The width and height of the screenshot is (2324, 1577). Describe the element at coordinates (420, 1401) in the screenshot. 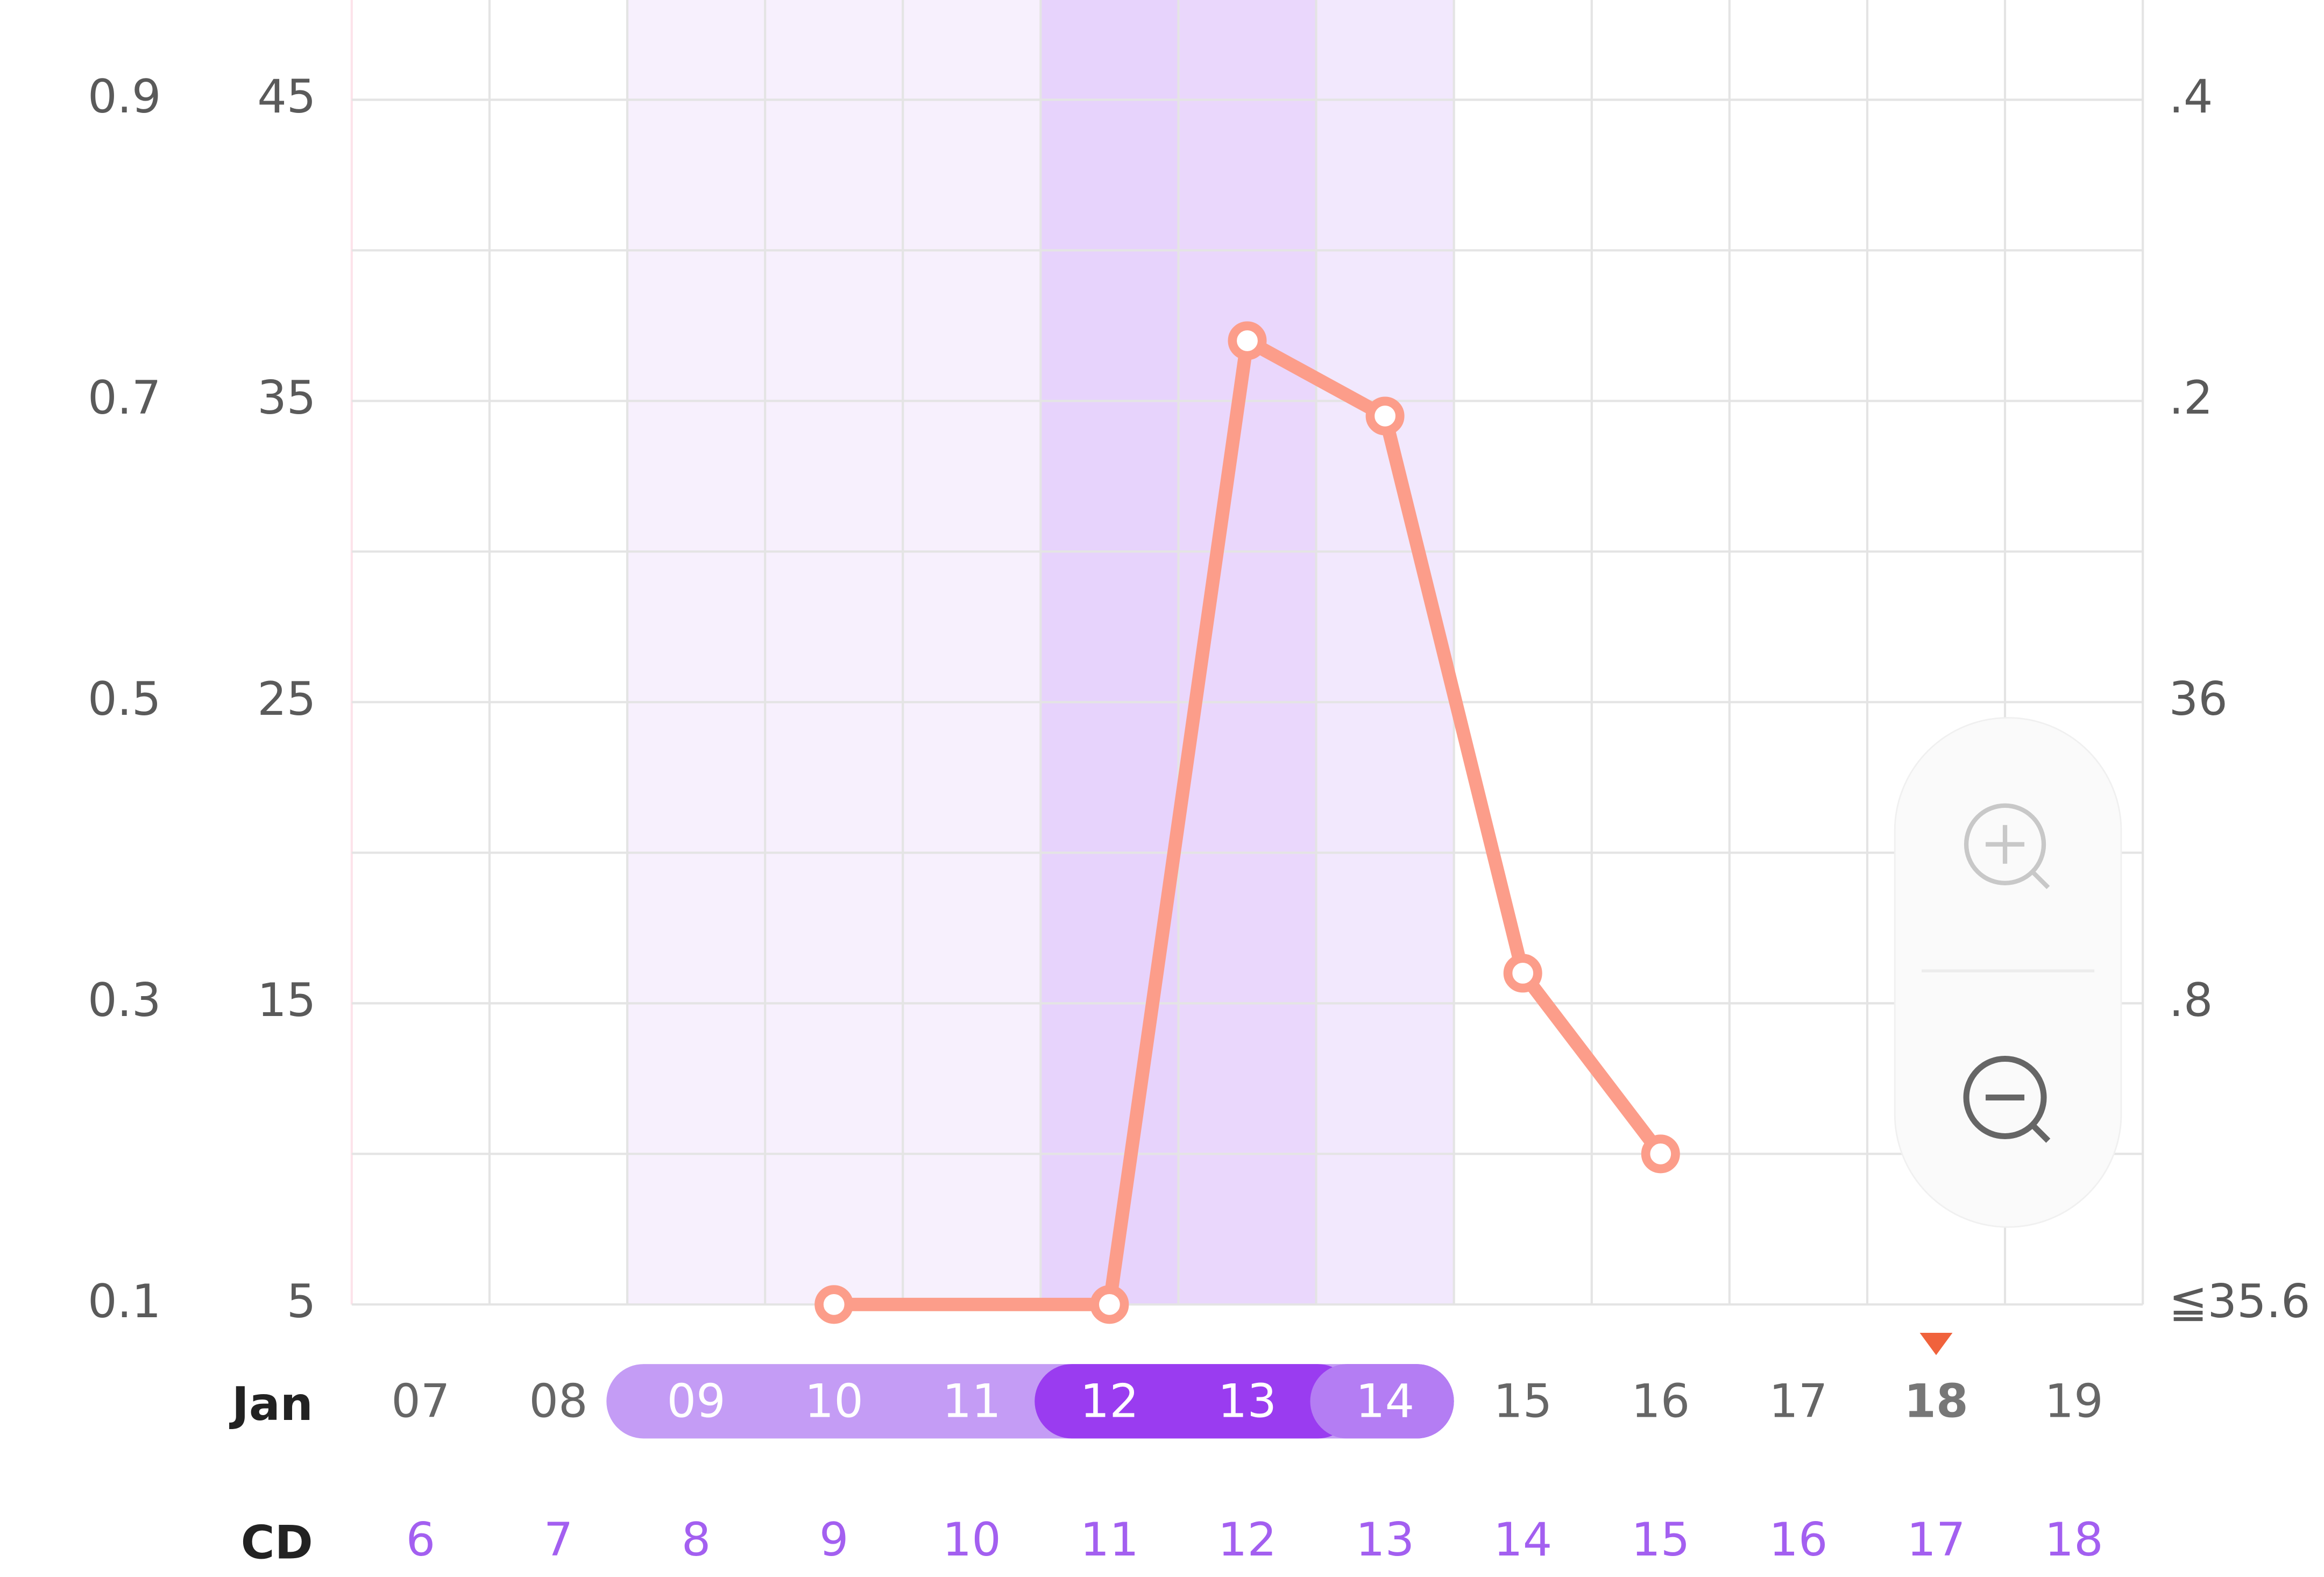

I see `x-tick-label: 07` at that location.